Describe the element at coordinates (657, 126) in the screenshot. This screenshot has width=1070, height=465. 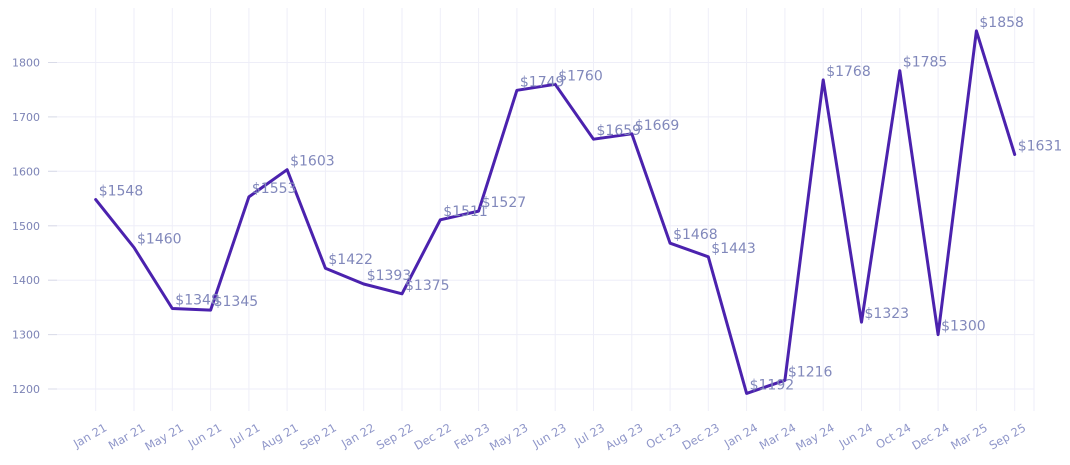
I see `point-label: $1669` at that location.